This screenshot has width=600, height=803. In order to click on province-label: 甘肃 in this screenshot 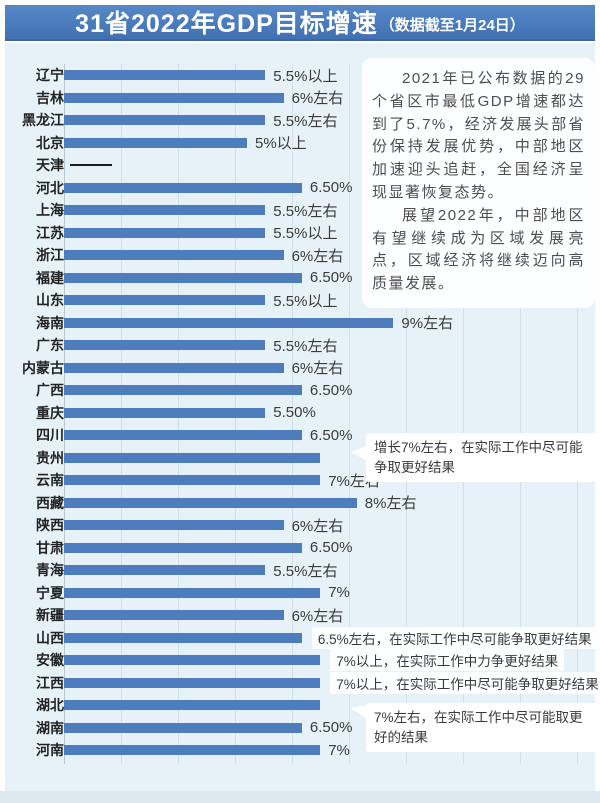, I will do `click(50, 547)`.